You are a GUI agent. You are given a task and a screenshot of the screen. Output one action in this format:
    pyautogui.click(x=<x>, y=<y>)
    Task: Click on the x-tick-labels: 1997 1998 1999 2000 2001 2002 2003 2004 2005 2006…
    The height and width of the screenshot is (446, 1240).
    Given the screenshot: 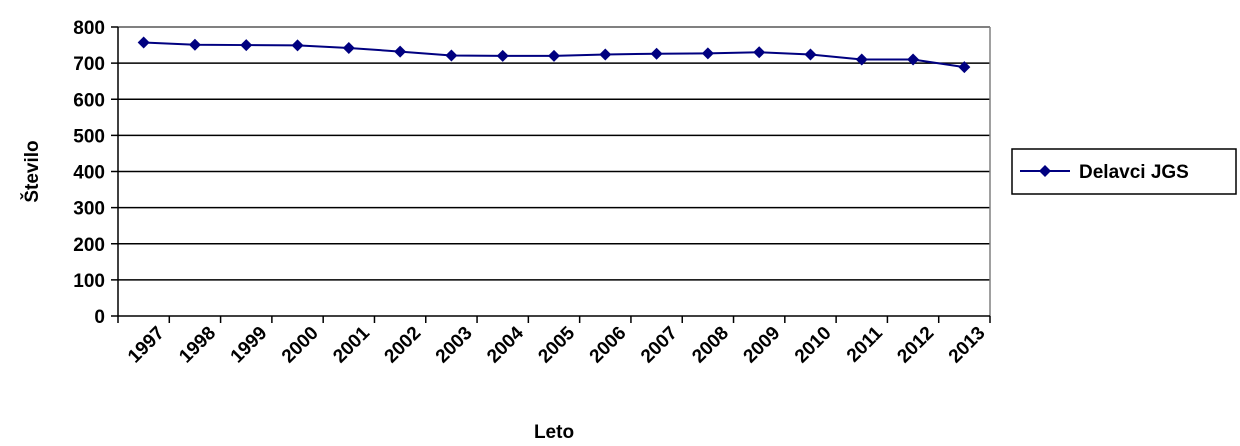 What is the action you would take?
    pyautogui.click(x=556, y=344)
    